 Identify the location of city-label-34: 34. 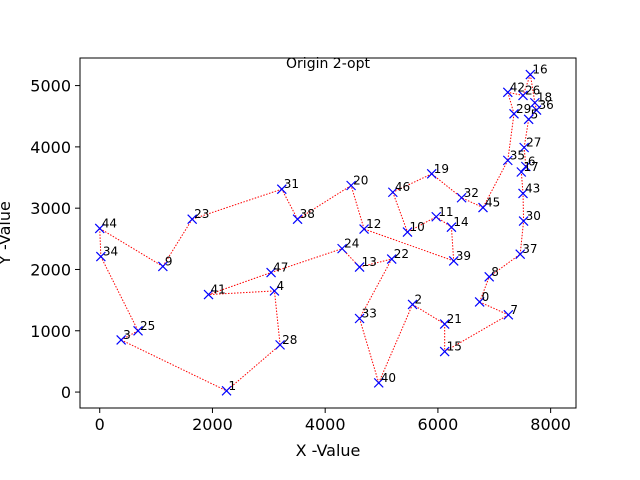
(110, 252).